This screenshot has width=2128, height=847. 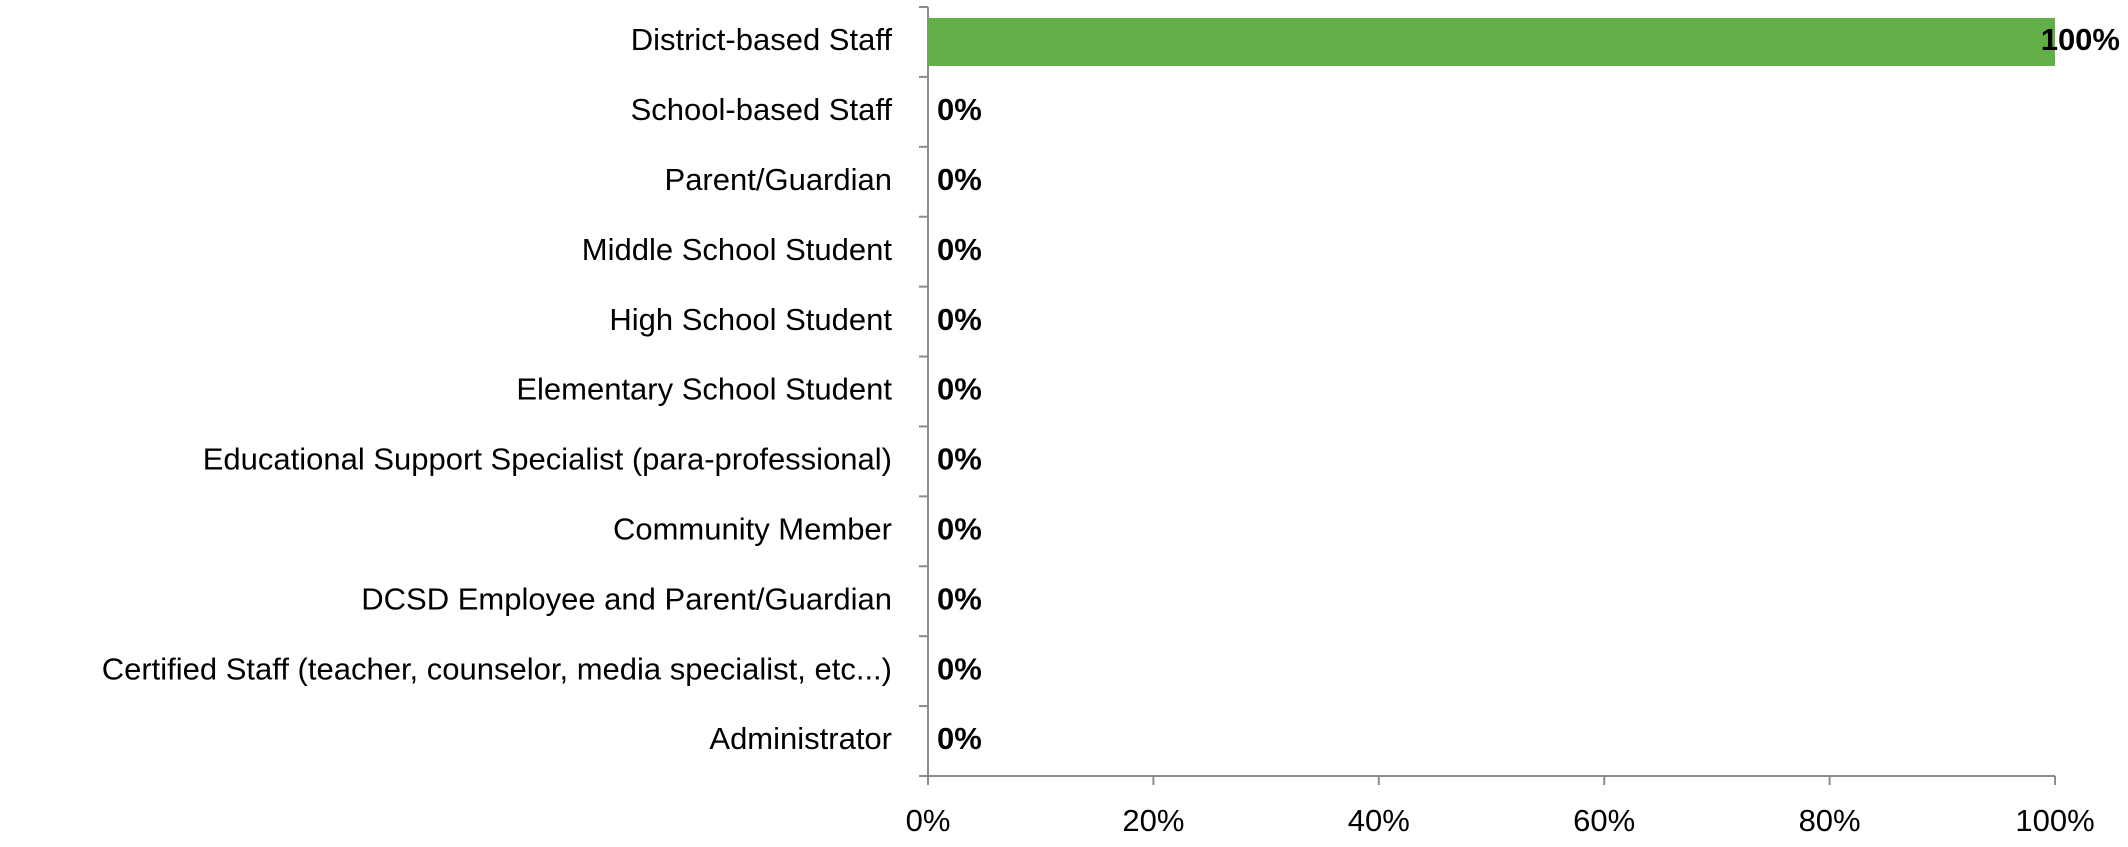 I want to click on y-tick-label: School-based Staff, so click(x=762, y=109).